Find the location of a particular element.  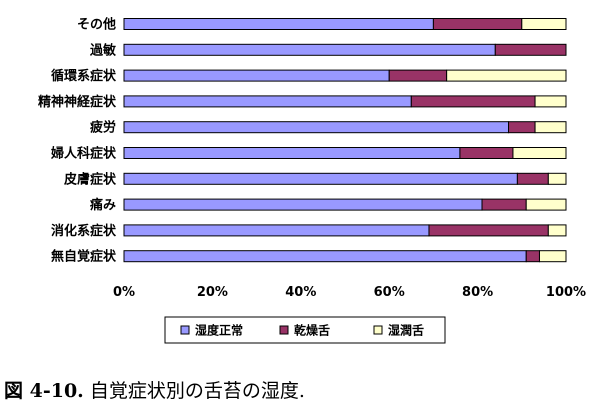

x-tick-label: 20% is located at coordinates (212, 292).